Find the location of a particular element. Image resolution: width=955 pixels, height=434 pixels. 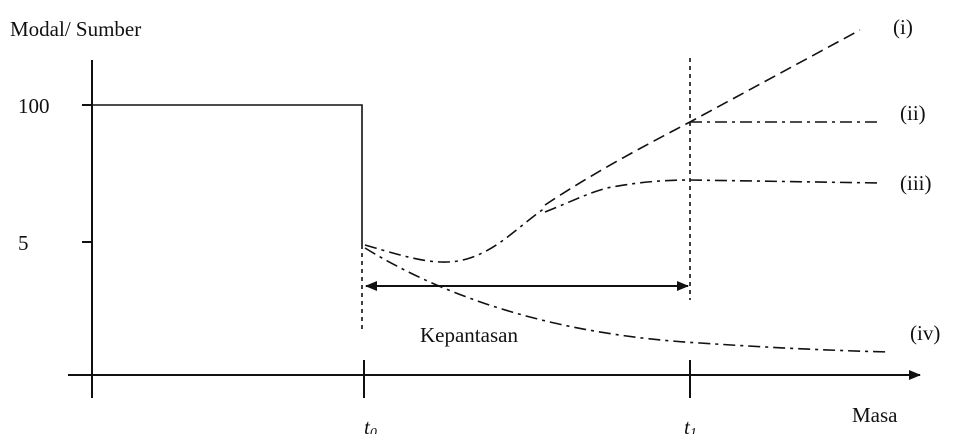

curve-iv is located at coordinates (627, 300).